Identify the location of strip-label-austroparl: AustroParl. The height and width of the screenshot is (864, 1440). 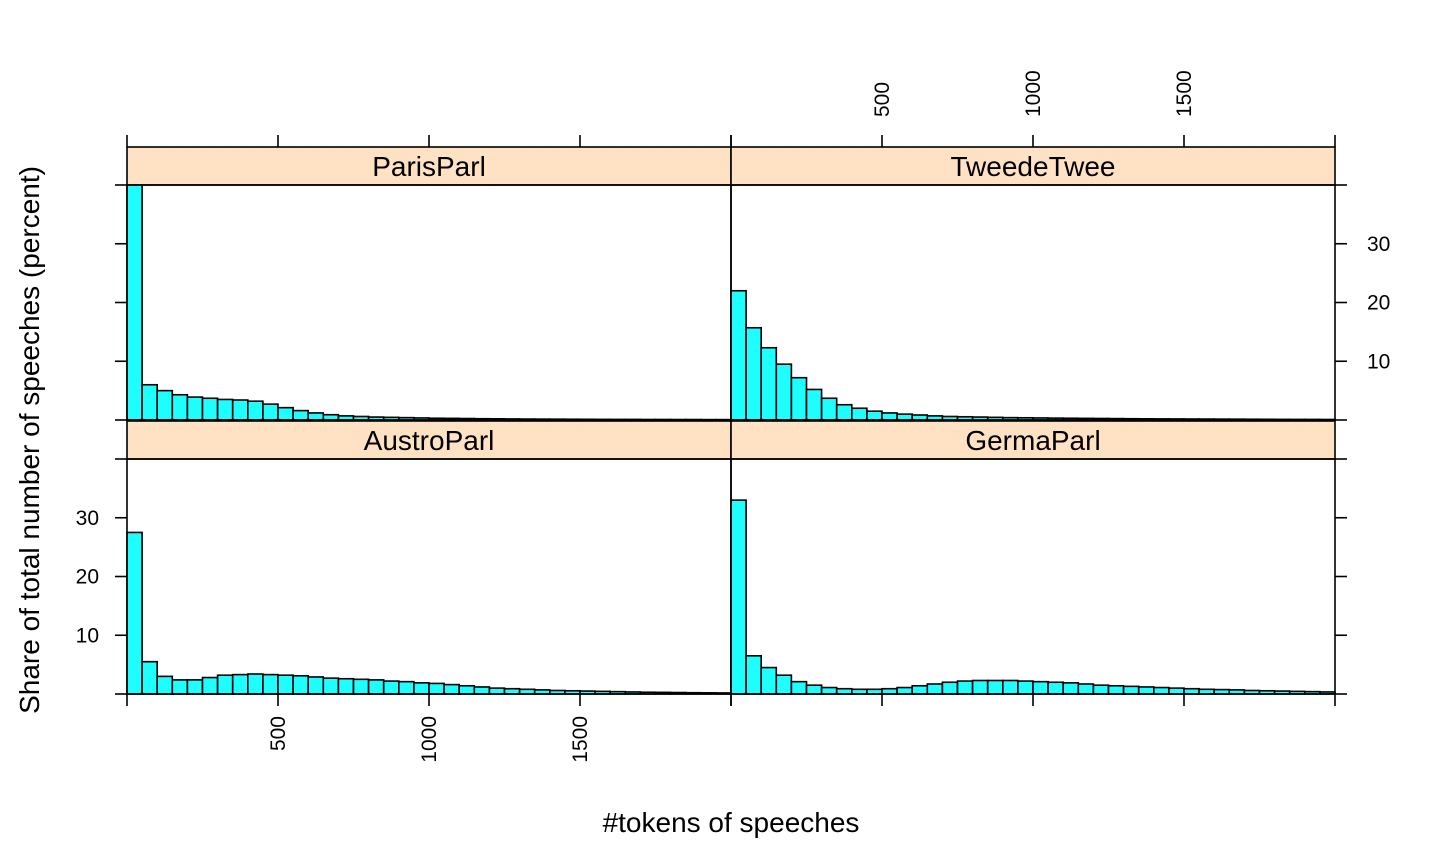
(429, 440).